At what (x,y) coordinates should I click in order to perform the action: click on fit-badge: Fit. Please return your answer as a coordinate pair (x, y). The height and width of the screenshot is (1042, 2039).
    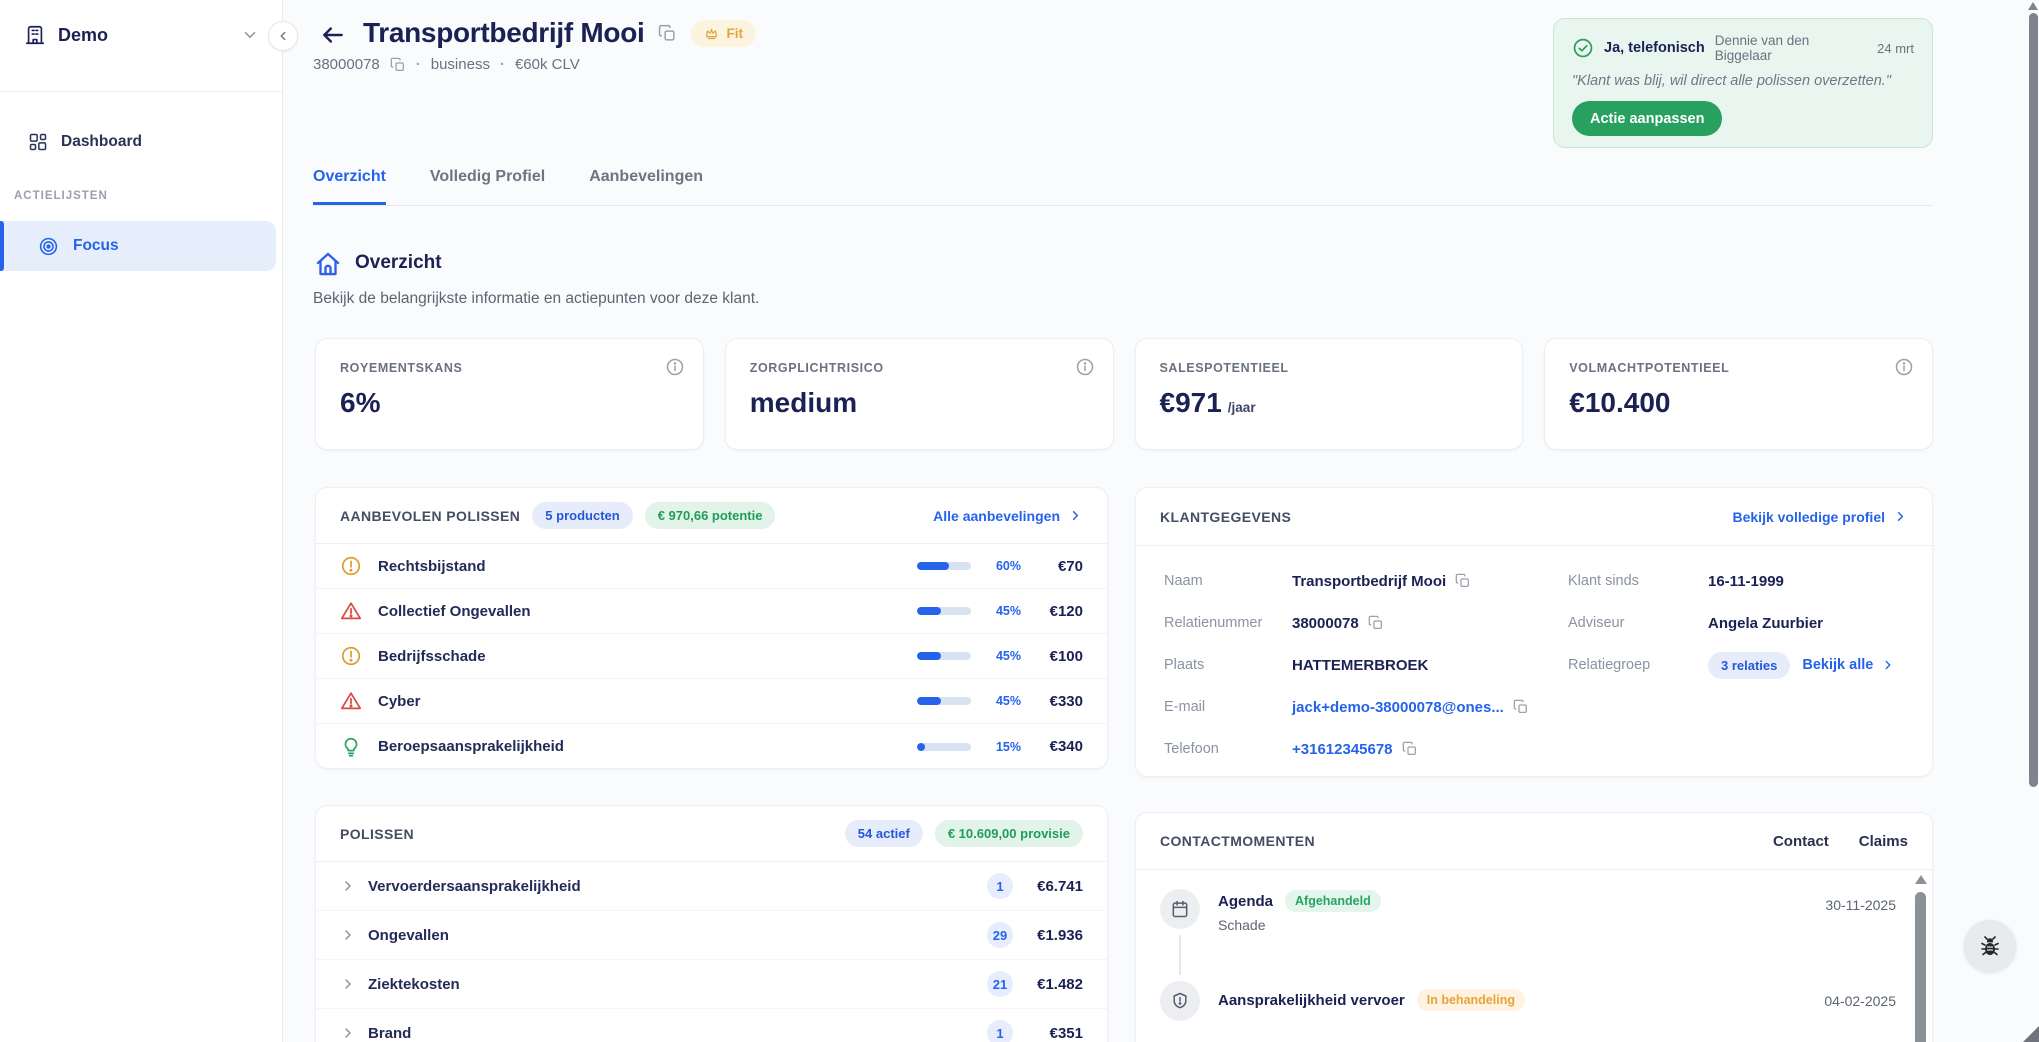
    Looking at the image, I should click on (723, 33).